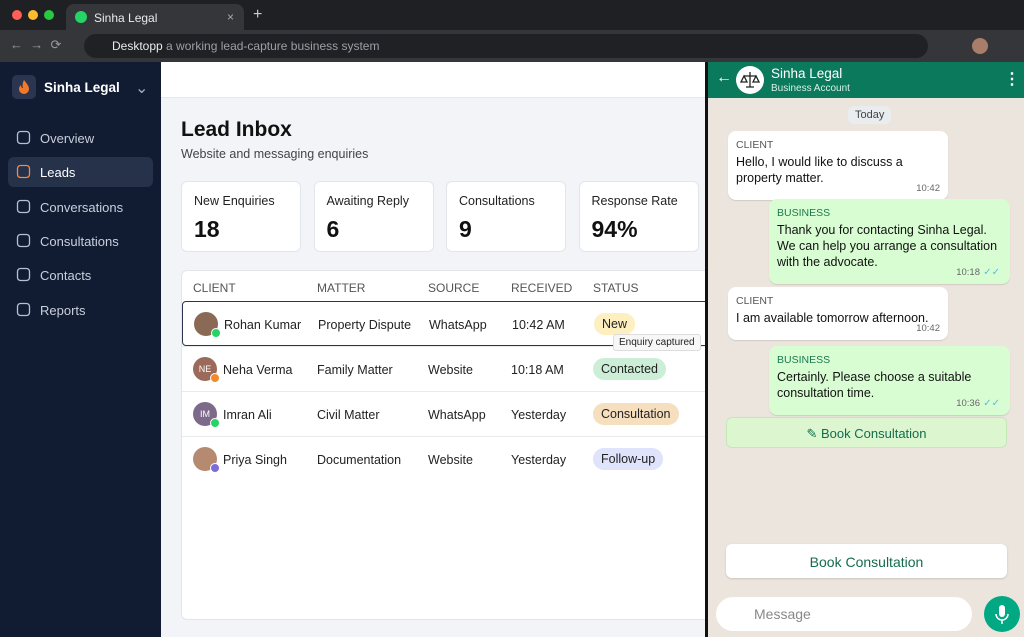 The height and width of the screenshot is (637, 1024). Describe the element at coordinates (273, 46) in the screenshot. I see `url-path: a working lead-capture business system` at that location.